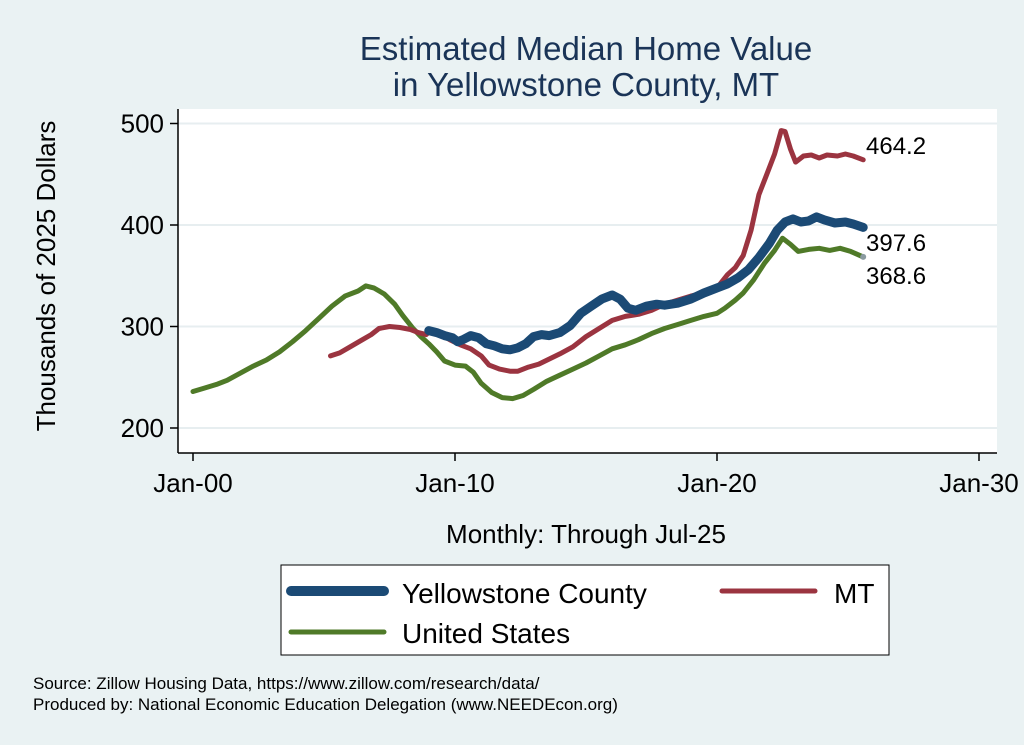  Describe the element at coordinates (46, 276) in the screenshot. I see `y-axis-label: Thousands of 2025 Dollars` at that location.